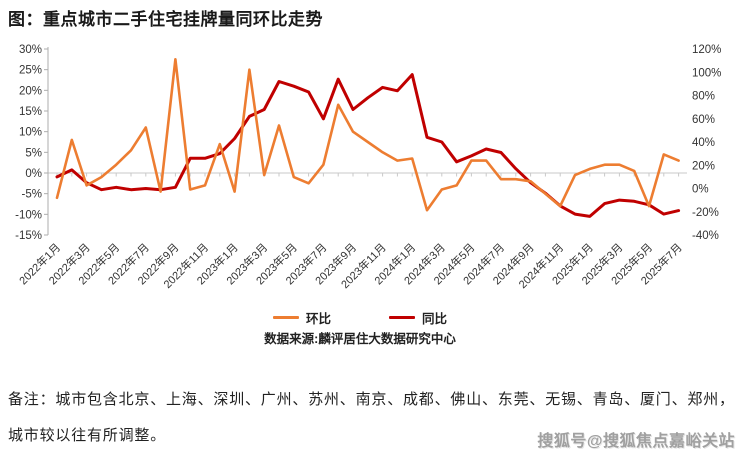 The image size is (740, 454). Describe the element at coordinates (706, 50) in the screenshot. I see `right-axis-label: 120%` at that location.